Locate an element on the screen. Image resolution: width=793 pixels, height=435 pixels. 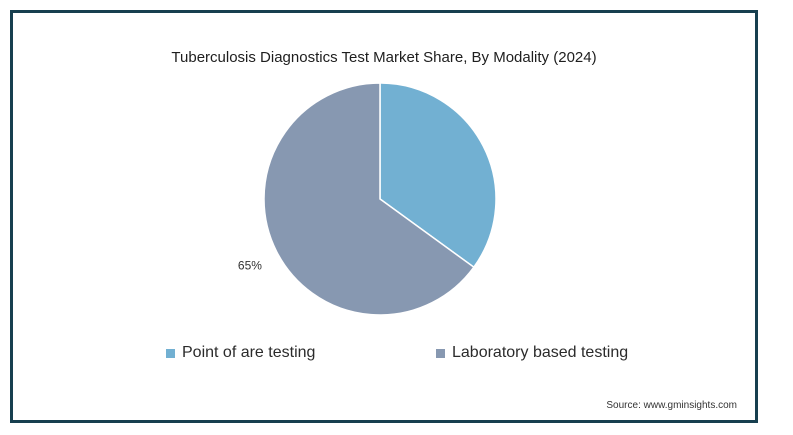
legend-label-point-of-care: Point of are testing is located at coordinates (249, 352).